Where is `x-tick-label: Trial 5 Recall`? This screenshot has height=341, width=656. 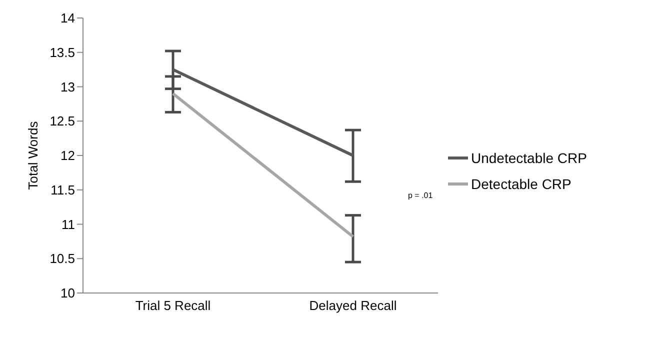
x-tick-label: Trial 5 Recall is located at coordinates (173, 306).